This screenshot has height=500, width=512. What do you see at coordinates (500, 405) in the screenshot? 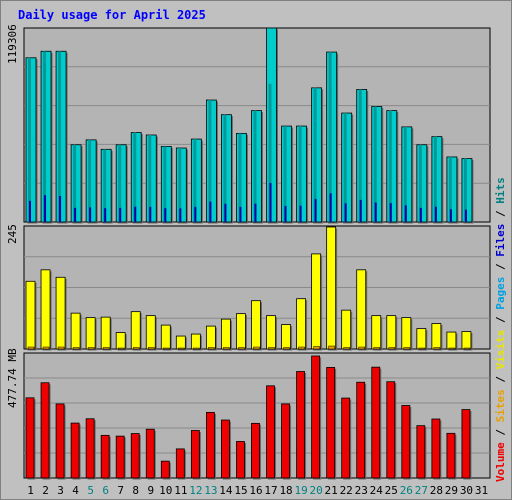
I see `legend-sites: Sites` at bounding box center [500, 405].